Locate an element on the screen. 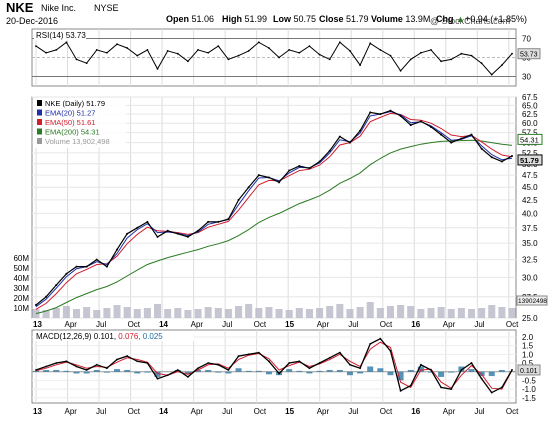 The image size is (554, 421). price-y-tick-label: 52.5 is located at coordinates (530, 153).